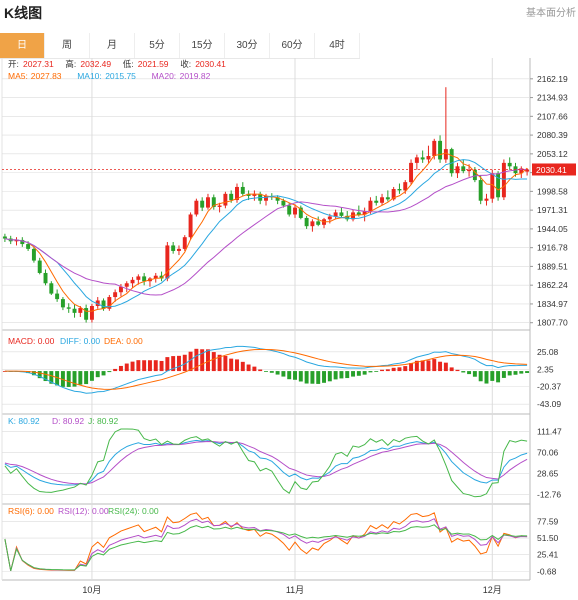  I want to click on kdj-tick-label: 70.06, so click(548, 452).